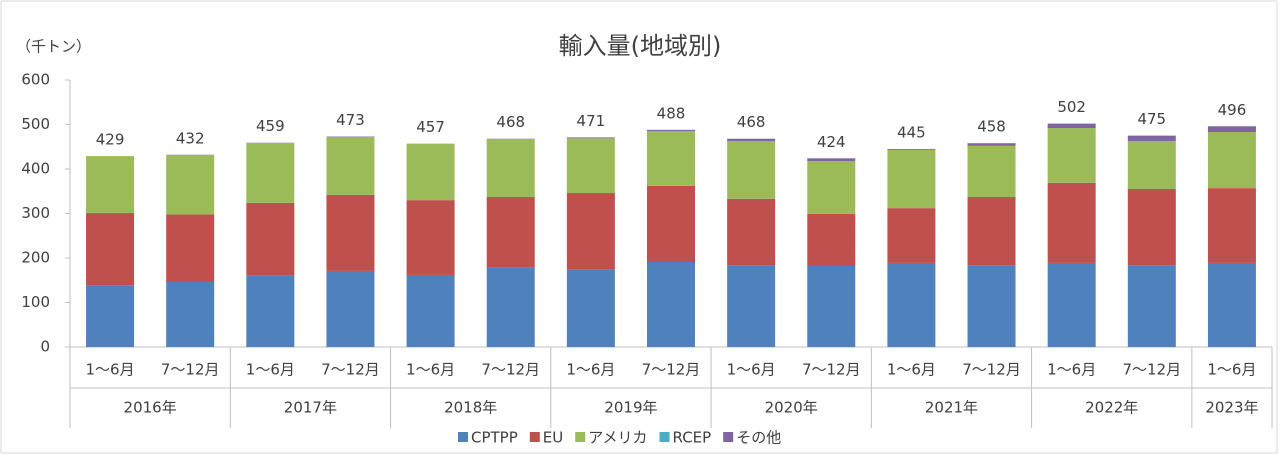 The width and height of the screenshot is (1279, 458). What do you see at coordinates (630, 408) in the screenshot?
I see `group-label: 2019年` at bounding box center [630, 408].